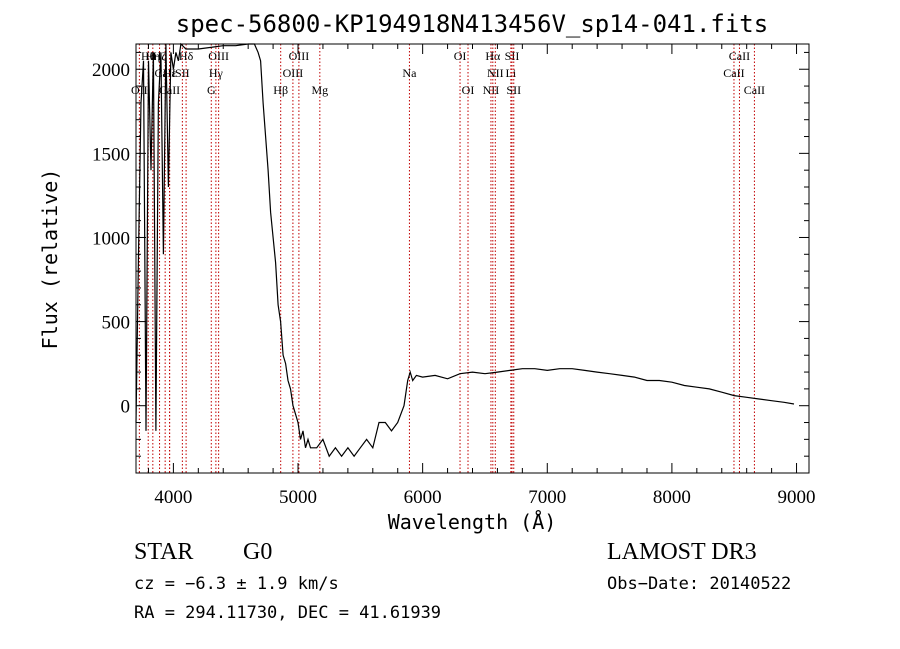 The image size is (900, 649). I want to click on object-class: STAR, so click(164, 552).